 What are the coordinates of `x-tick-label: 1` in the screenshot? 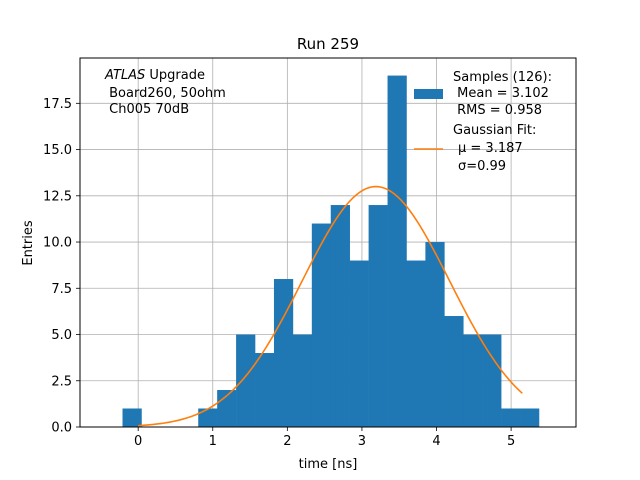 It's located at (213, 441).